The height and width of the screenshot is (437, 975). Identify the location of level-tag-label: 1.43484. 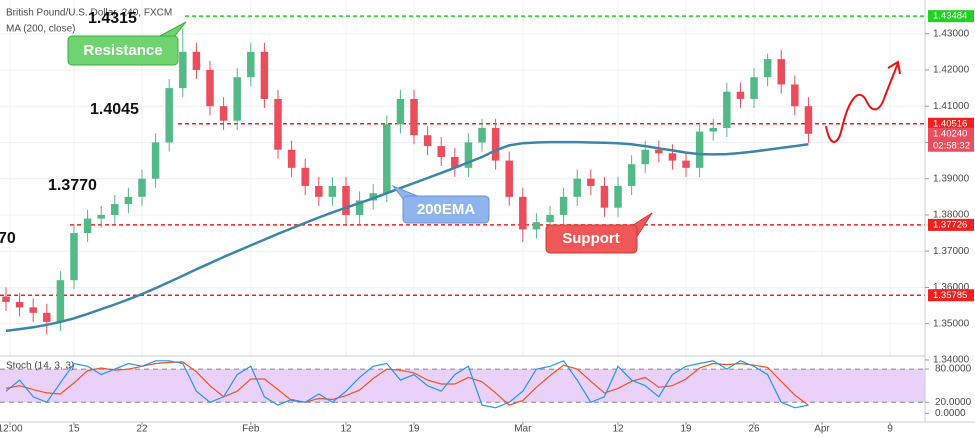
(950, 16).